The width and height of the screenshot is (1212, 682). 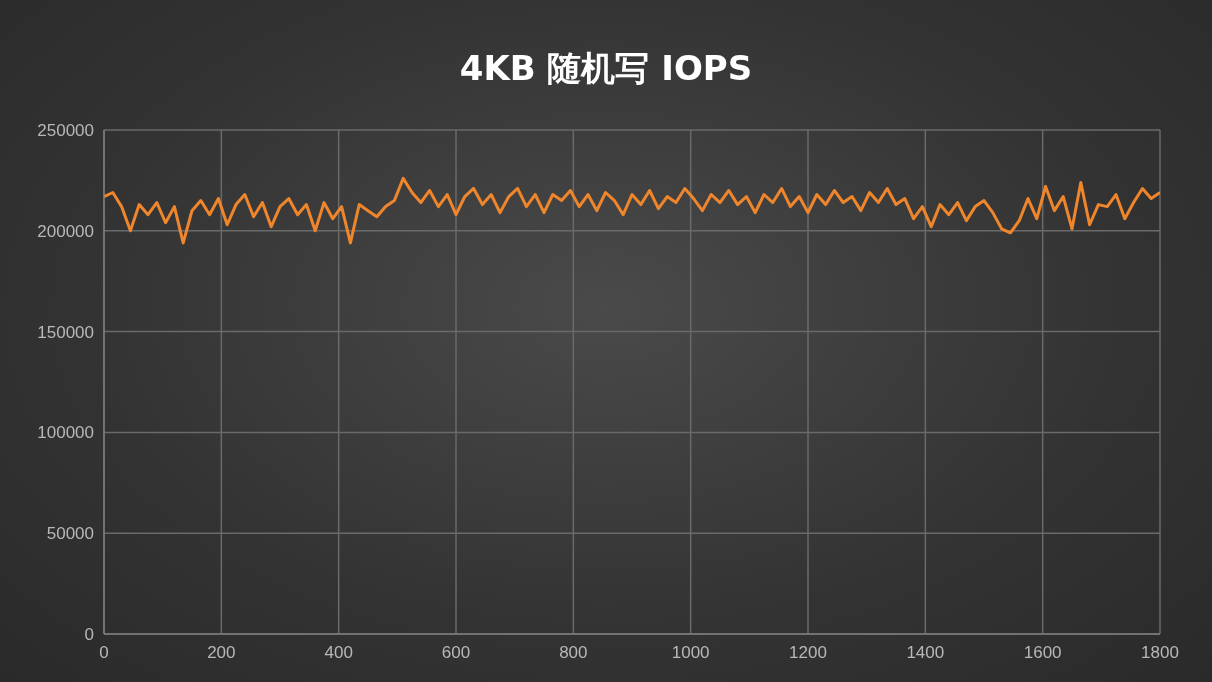 What do you see at coordinates (89, 635) in the screenshot?
I see `y-tick-label: 0` at bounding box center [89, 635].